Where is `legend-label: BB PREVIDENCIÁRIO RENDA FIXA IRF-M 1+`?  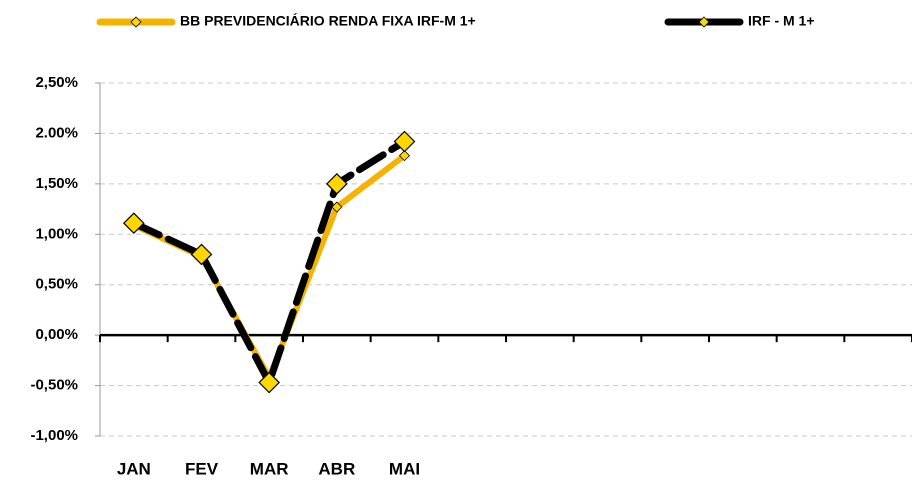
legend-label: BB PREVIDENCIÁRIO RENDA FIXA IRF-M 1+ is located at coordinates (328, 21).